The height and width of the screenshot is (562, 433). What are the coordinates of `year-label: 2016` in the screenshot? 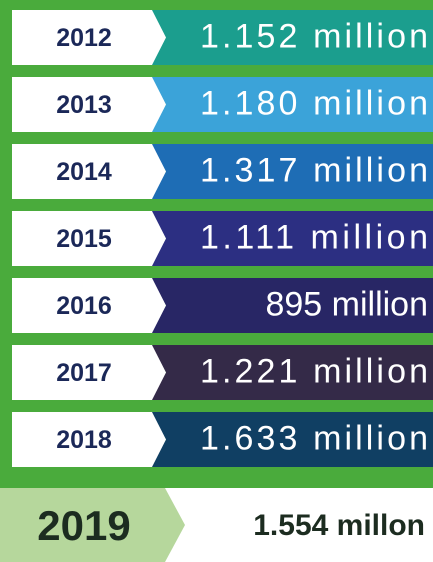 It's located at (84, 306).